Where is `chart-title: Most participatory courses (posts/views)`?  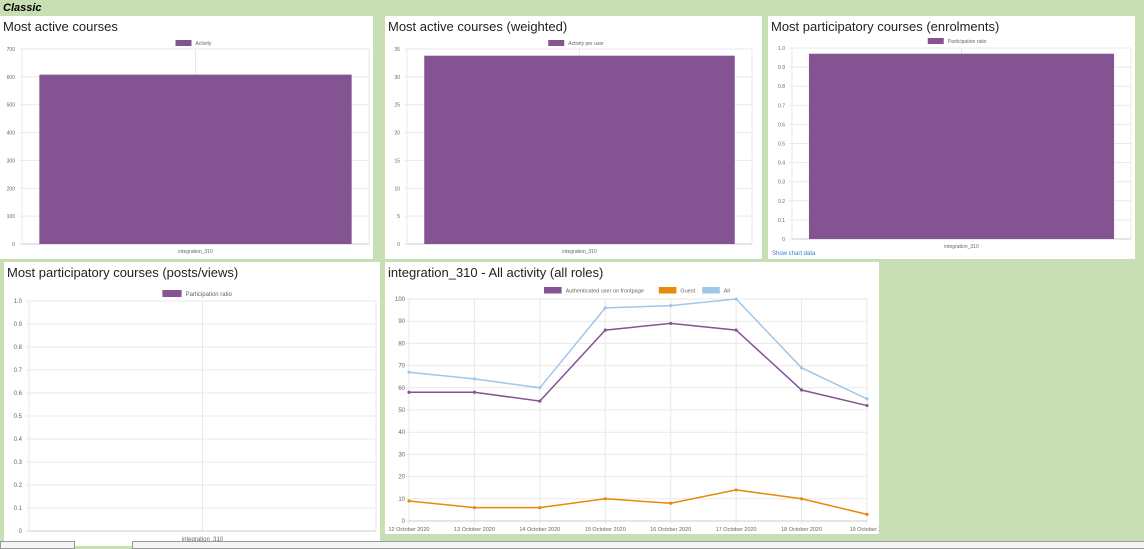 chart-title: Most participatory courses (posts/views) is located at coordinates (123, 272).